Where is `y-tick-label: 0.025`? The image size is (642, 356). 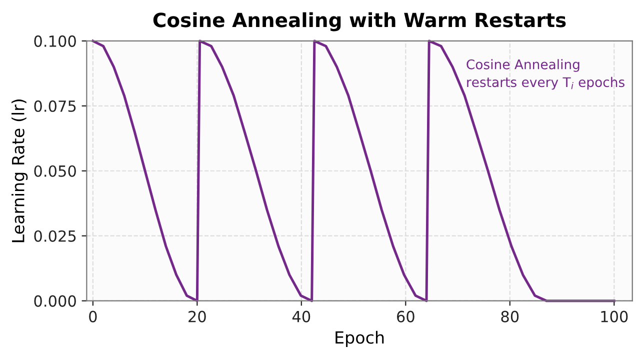 y-tick-label: 0.025 is located at coordinates (55, 236).